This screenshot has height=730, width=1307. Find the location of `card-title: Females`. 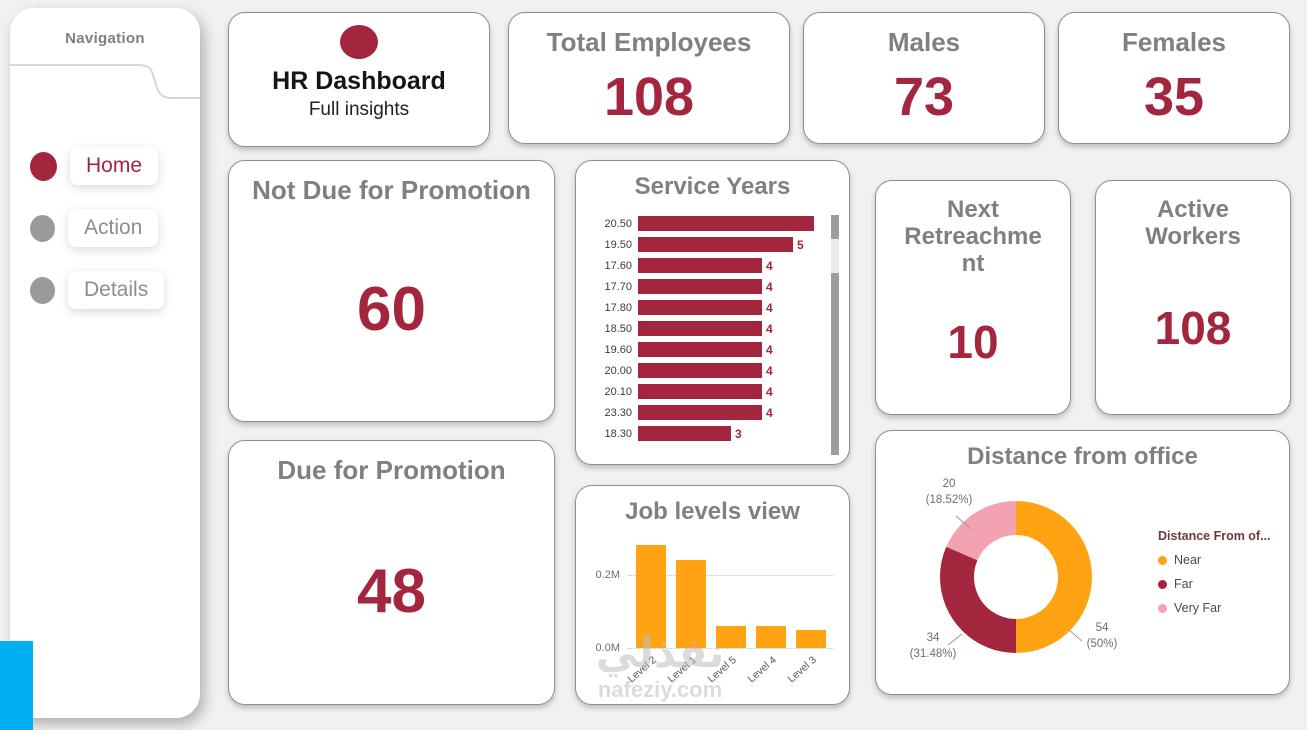

card-title: Females is located at coordinates (1174, 42).